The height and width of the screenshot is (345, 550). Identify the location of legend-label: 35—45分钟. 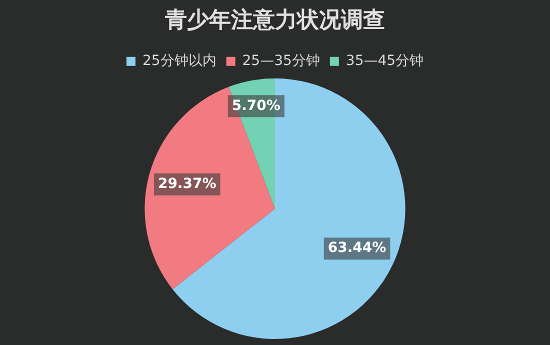
(385, 61).